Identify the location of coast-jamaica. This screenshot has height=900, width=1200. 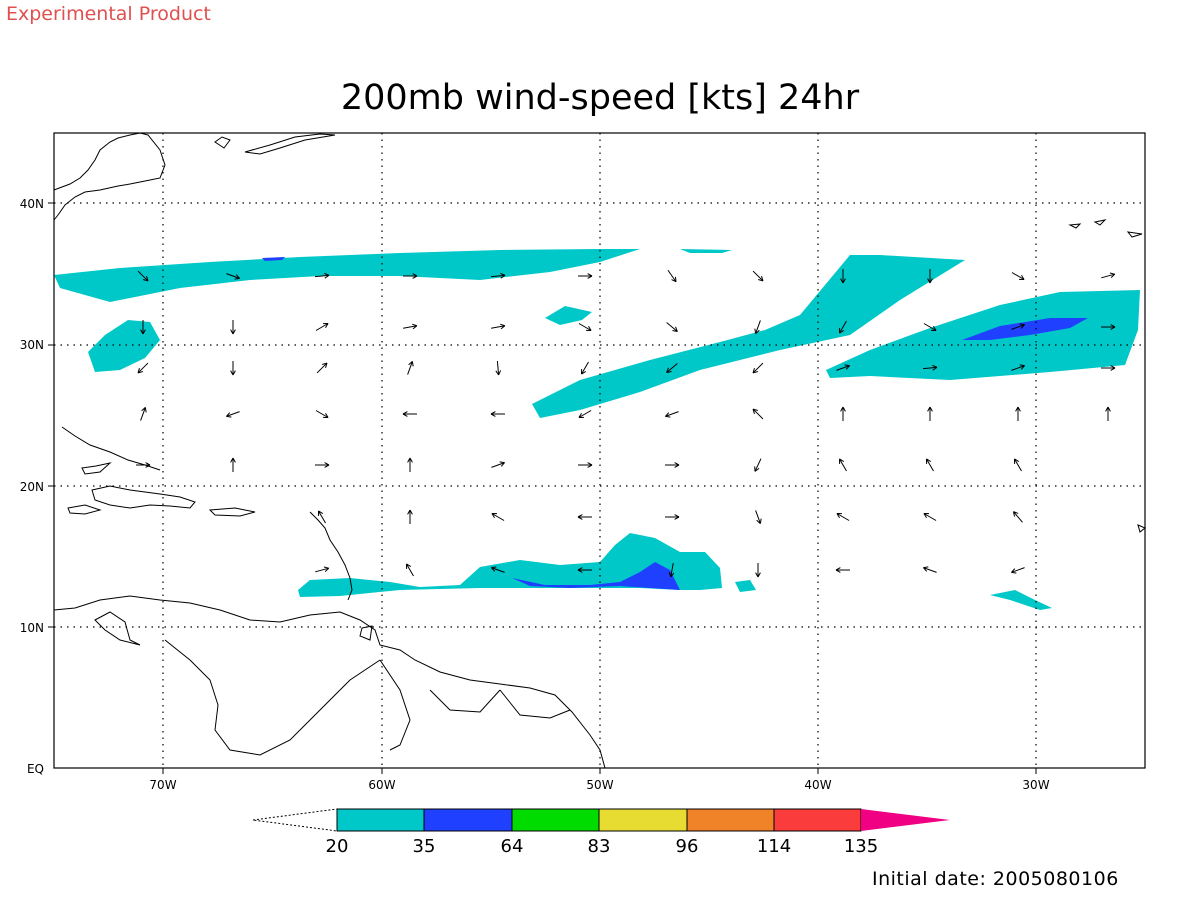
(84, 509).